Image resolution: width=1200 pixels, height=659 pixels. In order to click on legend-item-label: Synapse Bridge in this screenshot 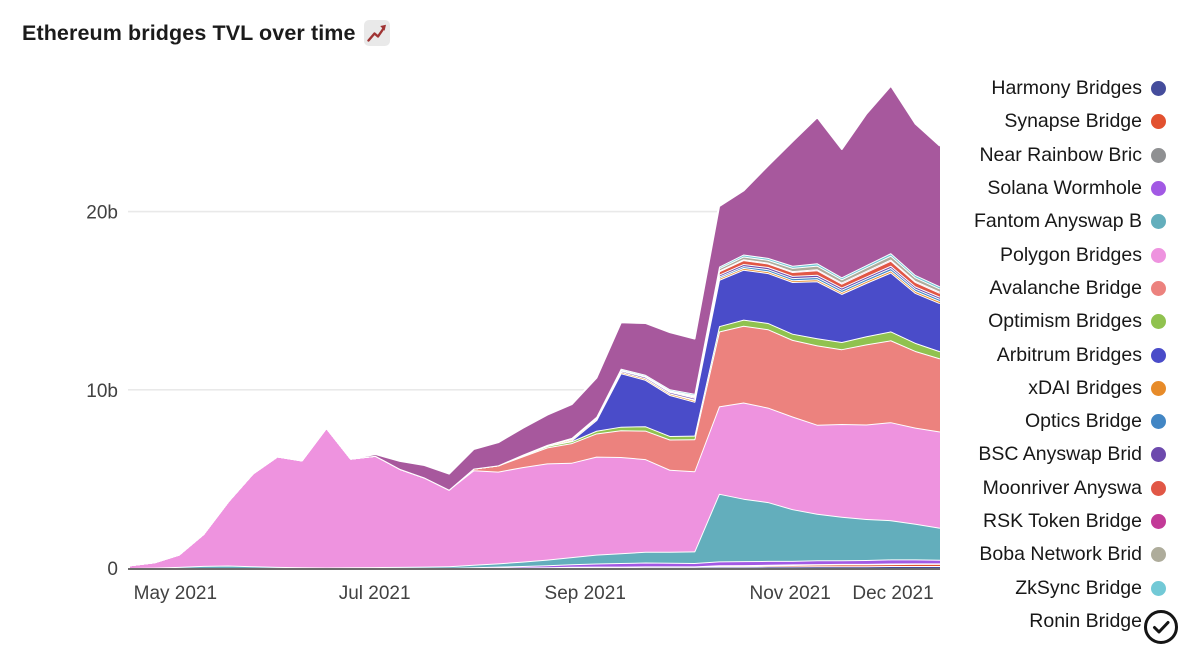, I will do `click(1073, 121)`.